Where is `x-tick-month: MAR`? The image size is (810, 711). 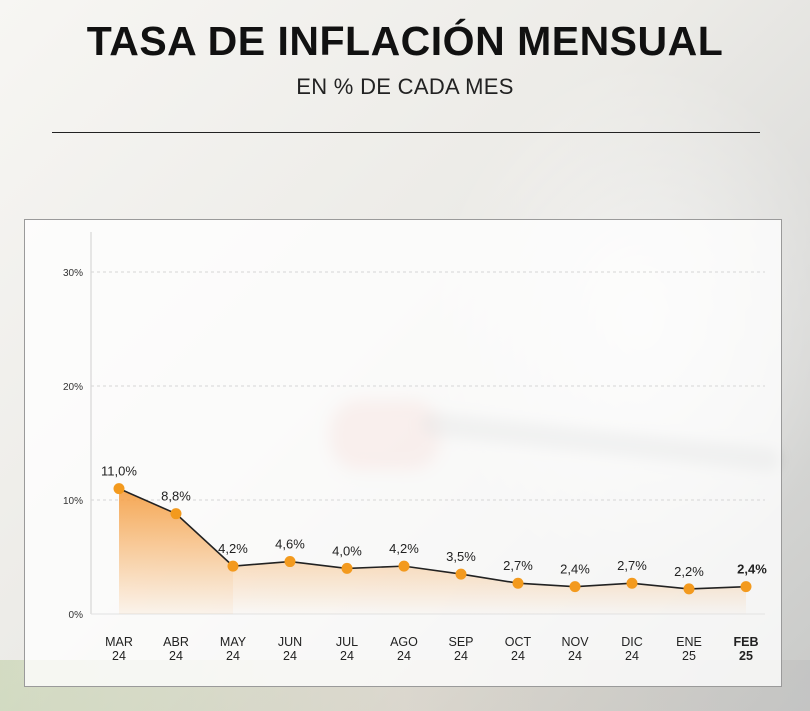
x-tick-month: MAR is located at coordinates (119, 642).